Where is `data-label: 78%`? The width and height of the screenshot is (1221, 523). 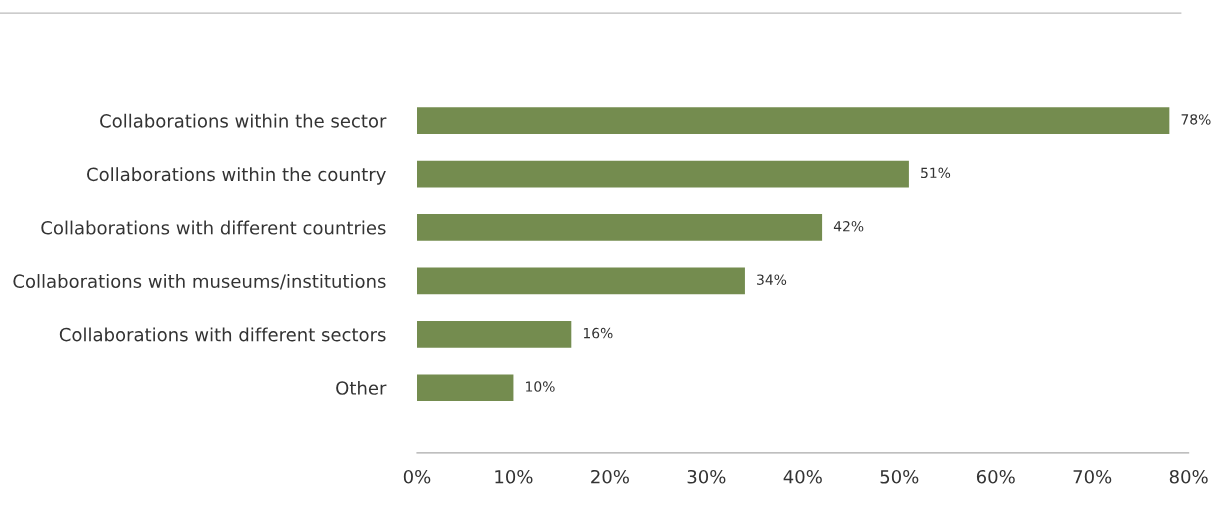
data-label: 78% is located at coordinates (1196, 119).